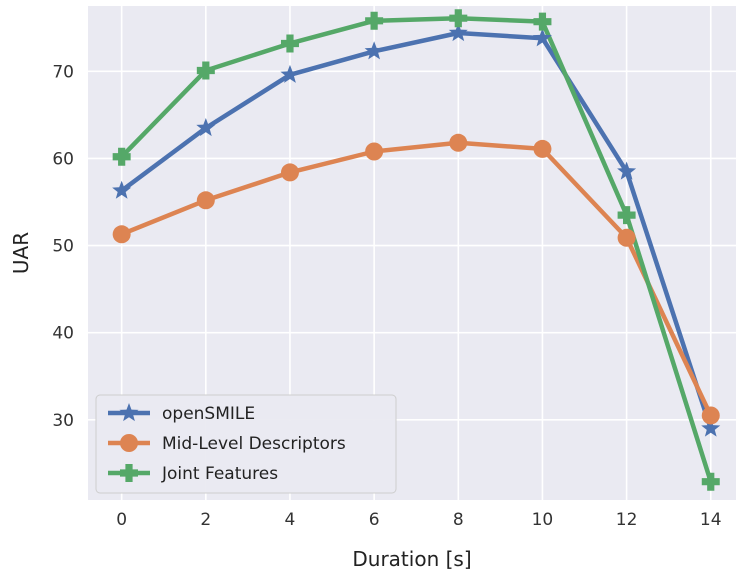 This screenshot has height=574, width=744. What do you see at coordinates (219, 474) in the screenshot?
I see `legend-label-joint-features: Joint Features` at bounding box center [219, 474].